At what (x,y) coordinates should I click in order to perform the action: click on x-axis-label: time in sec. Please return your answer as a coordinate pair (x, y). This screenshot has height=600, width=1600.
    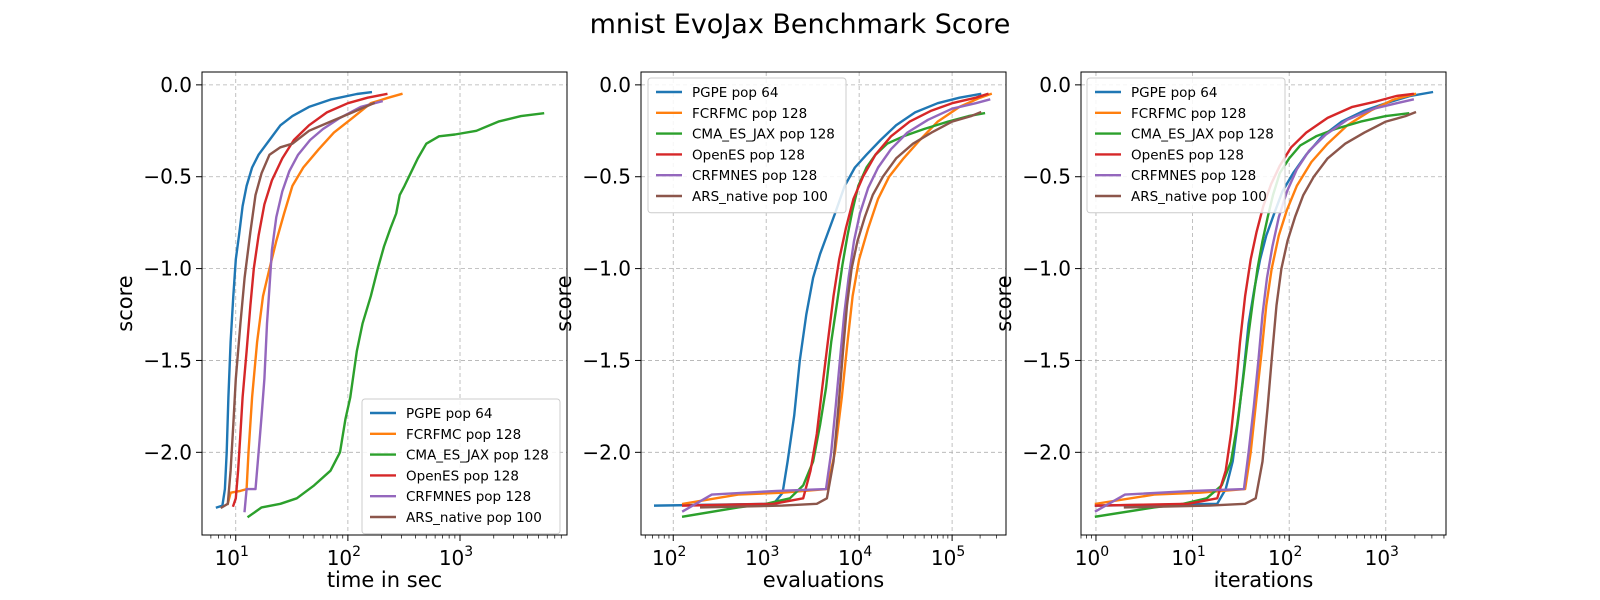
    Looking at the image, I should click on (384, 580).